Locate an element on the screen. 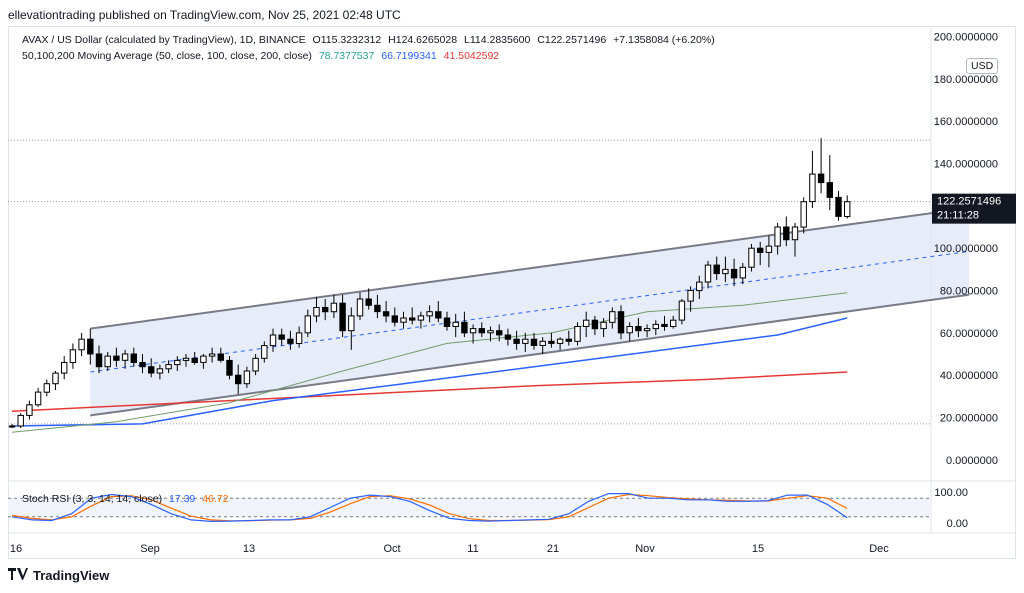  time-tick-label: Sep is located at coordinates (150, 549).